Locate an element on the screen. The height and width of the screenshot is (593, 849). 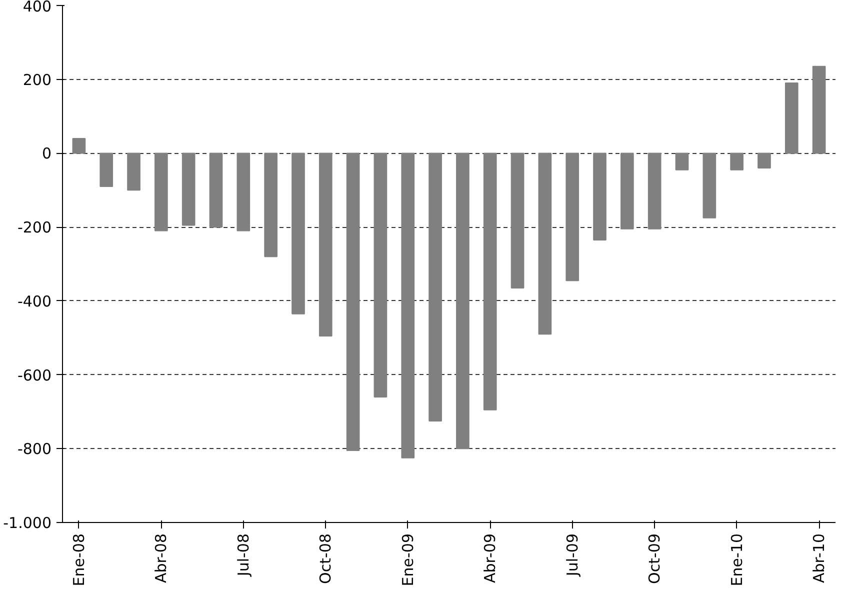
y-tick-label: 400 is located at coordinates (37, 8).